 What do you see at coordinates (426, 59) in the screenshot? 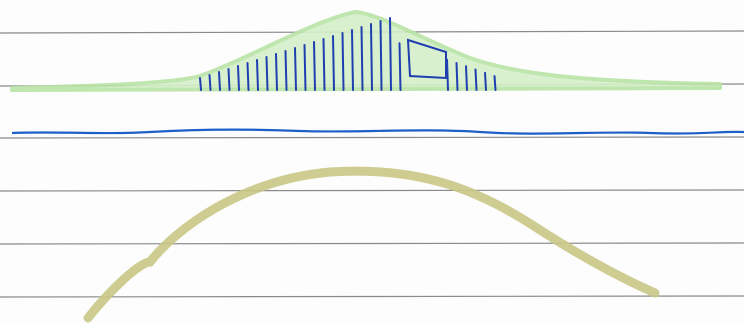
I see `blue-box` at bounding box center [426, 59].